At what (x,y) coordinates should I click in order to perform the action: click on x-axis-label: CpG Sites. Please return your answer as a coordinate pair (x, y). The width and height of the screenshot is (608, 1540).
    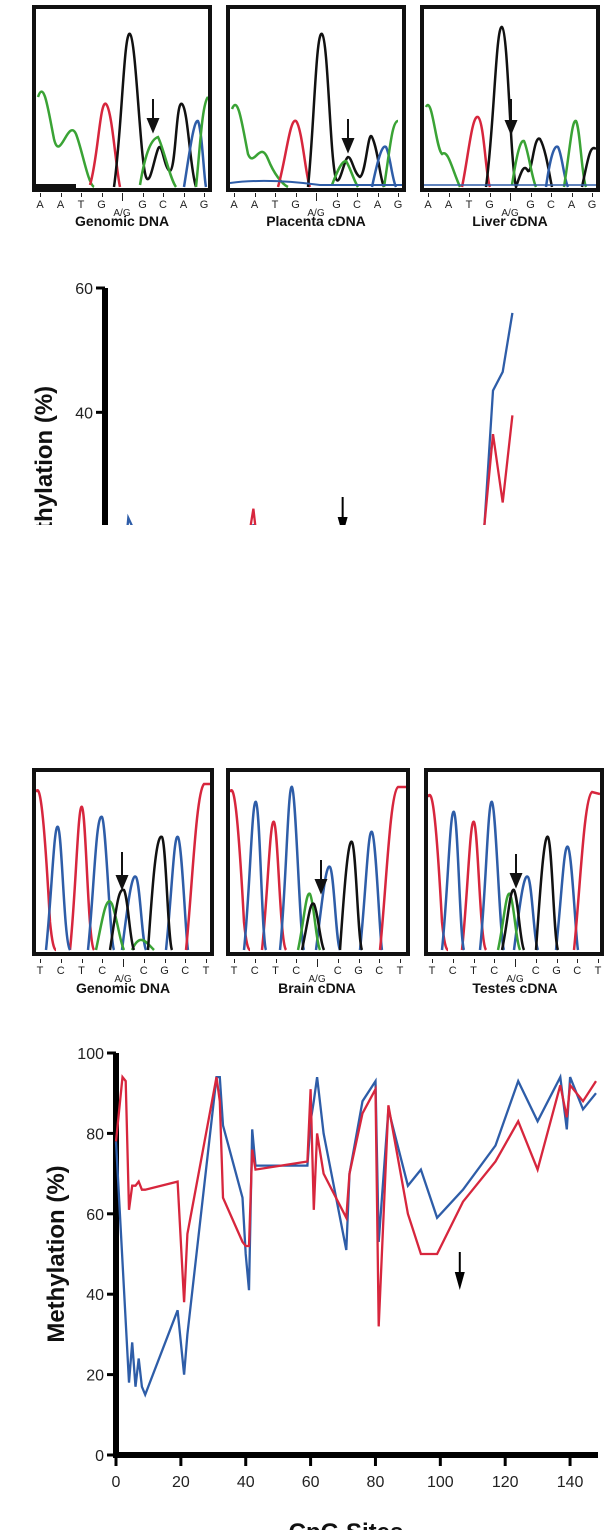
    Looking at the image, I should click on (346, 1524).